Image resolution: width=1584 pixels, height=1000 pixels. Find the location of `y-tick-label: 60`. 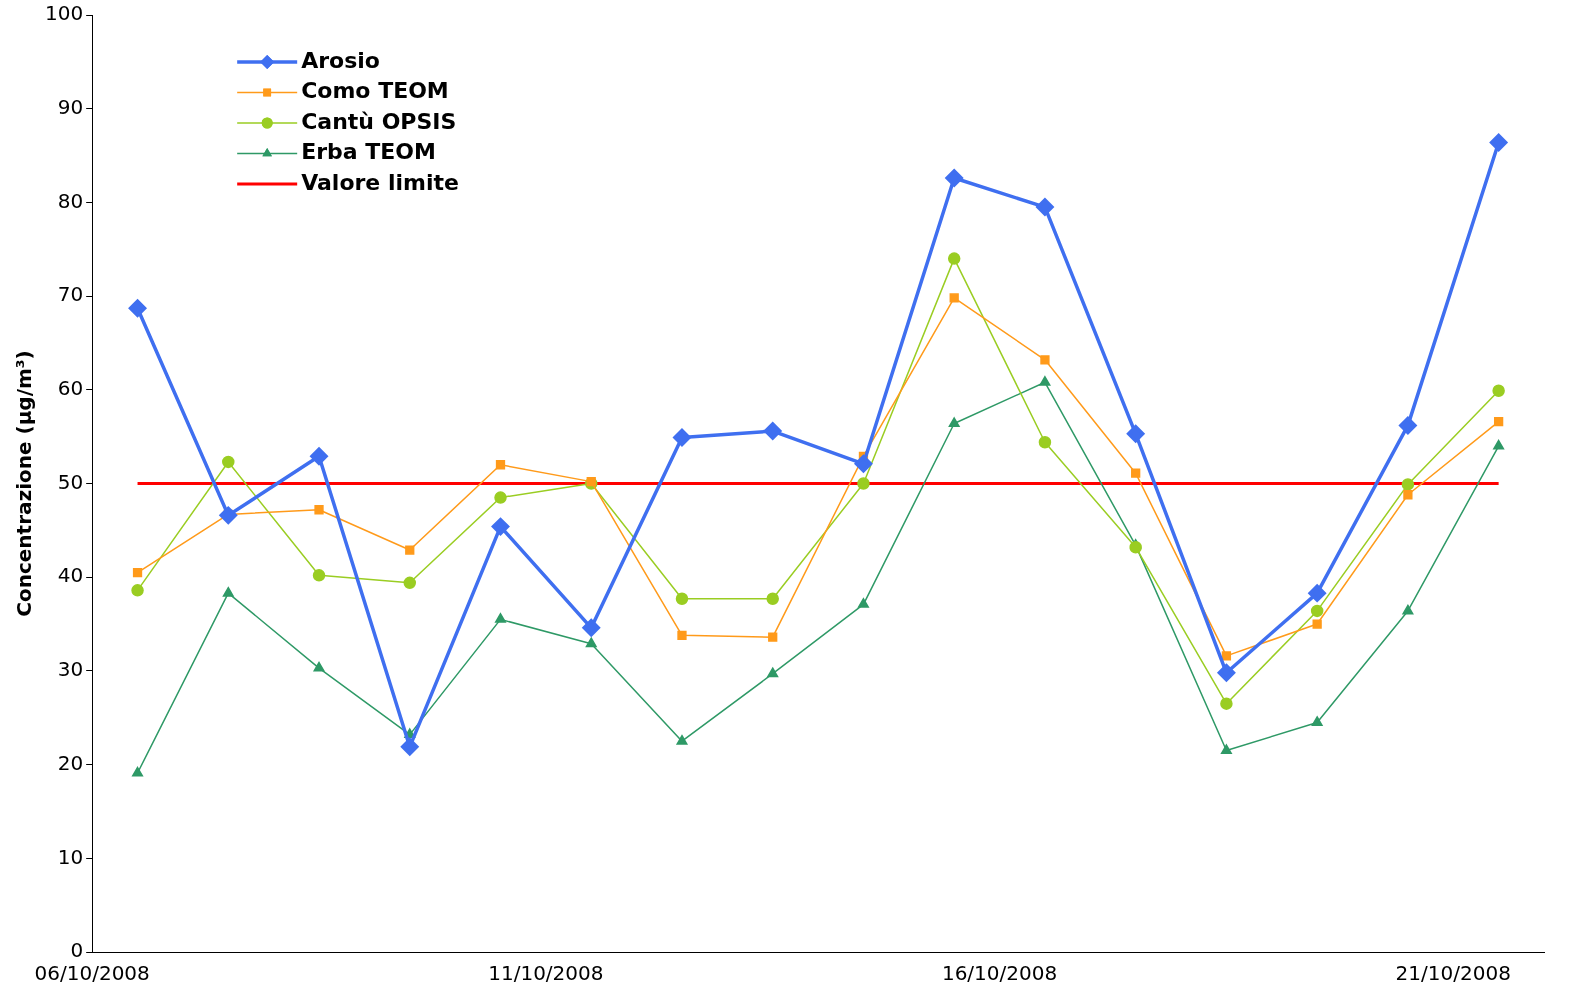

y-tick-label: 60 is located at coordinates (70, 388).